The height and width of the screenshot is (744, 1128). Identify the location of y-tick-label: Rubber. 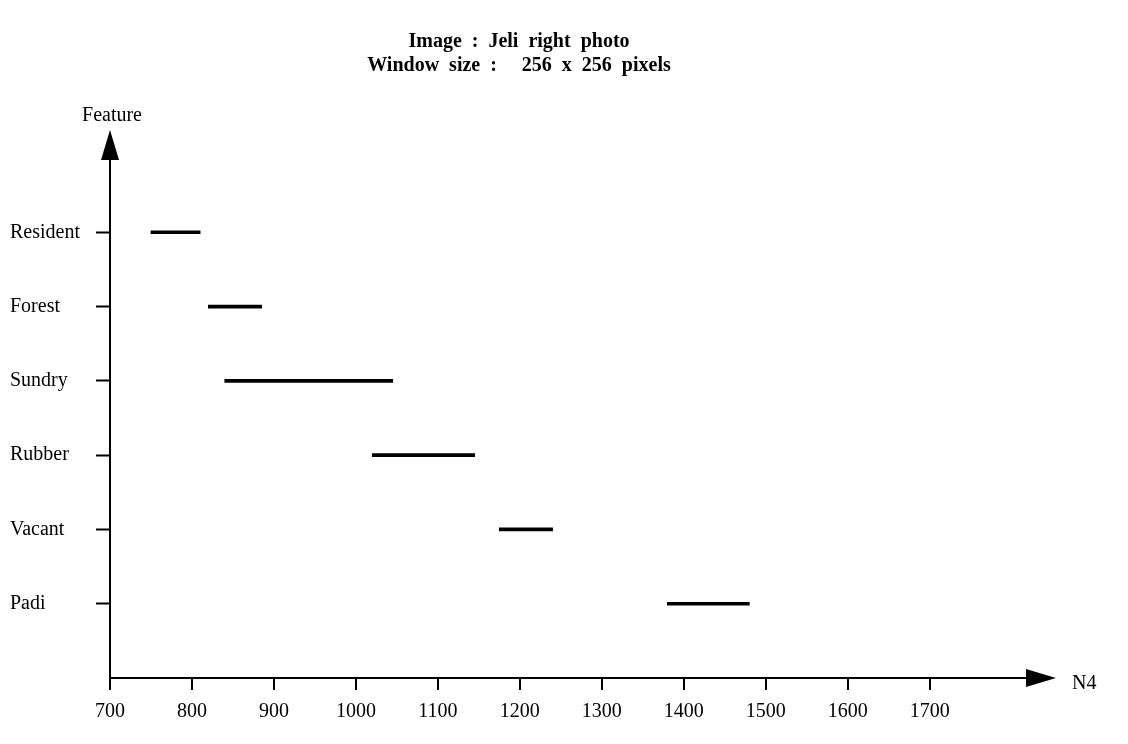
(40, 453).